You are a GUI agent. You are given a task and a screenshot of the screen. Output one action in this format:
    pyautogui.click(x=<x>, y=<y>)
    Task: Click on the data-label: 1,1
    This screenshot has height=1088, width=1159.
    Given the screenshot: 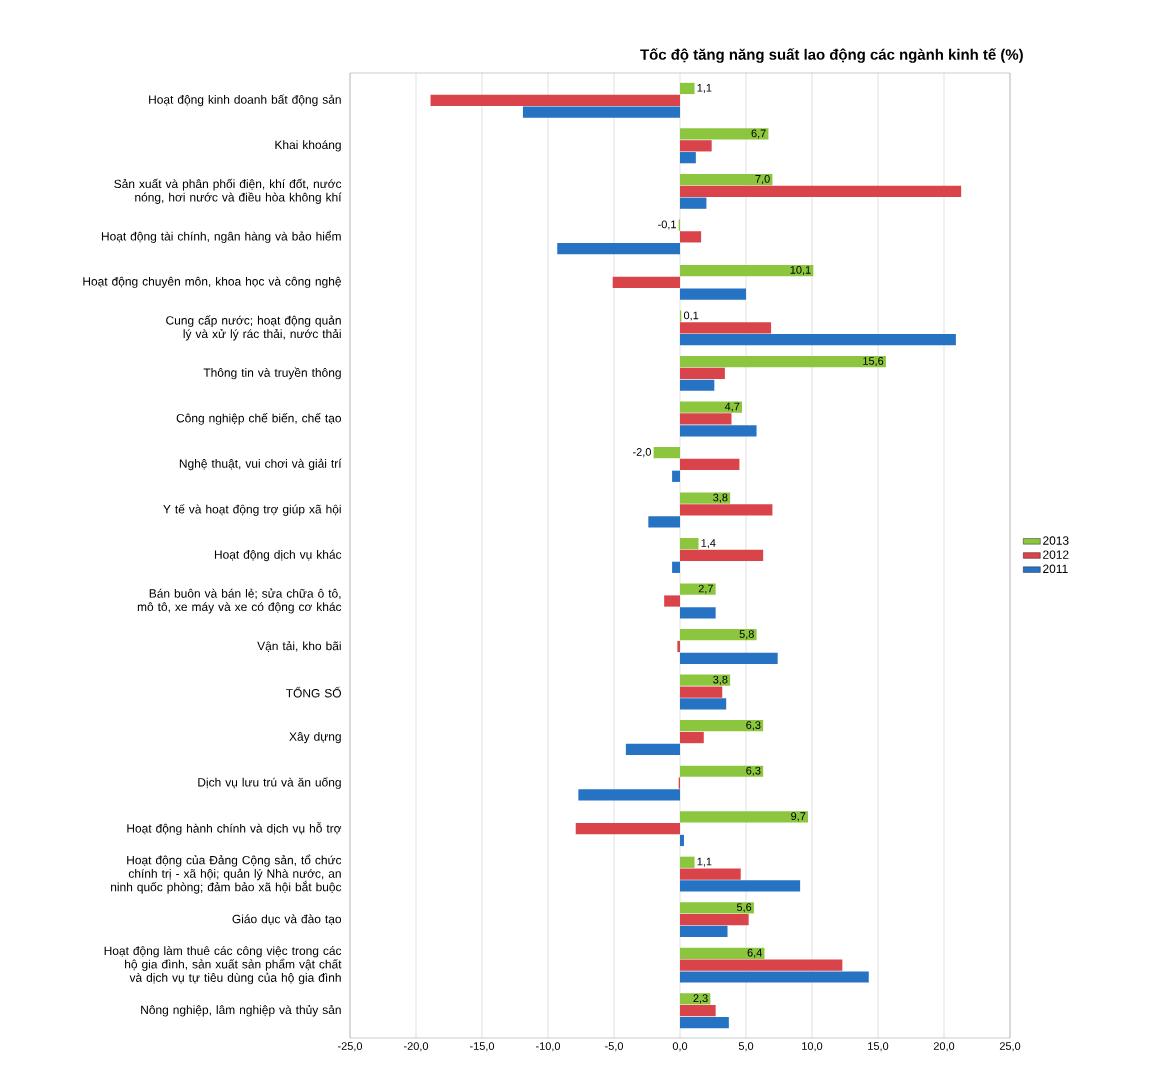 What is the action you would take?
    pyautogui.click(x=704, y=862)
    